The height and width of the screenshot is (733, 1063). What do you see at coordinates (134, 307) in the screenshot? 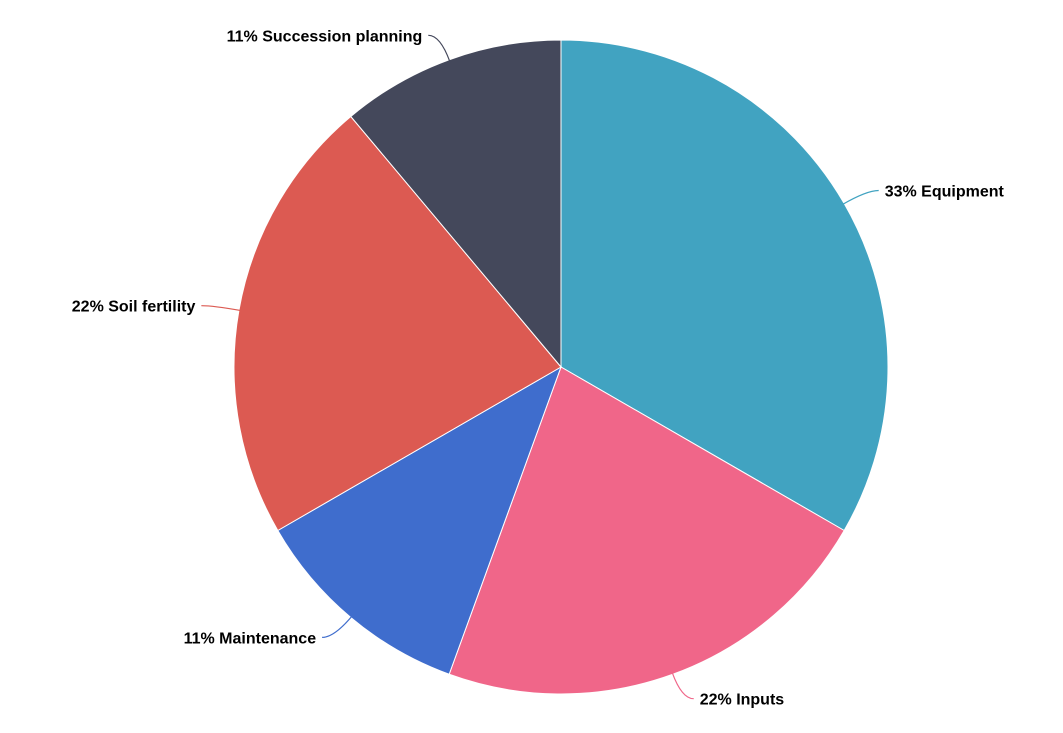
I see `slice-label-soil-fertility: 22% Soil fertility` at bounding box center [134, 307].